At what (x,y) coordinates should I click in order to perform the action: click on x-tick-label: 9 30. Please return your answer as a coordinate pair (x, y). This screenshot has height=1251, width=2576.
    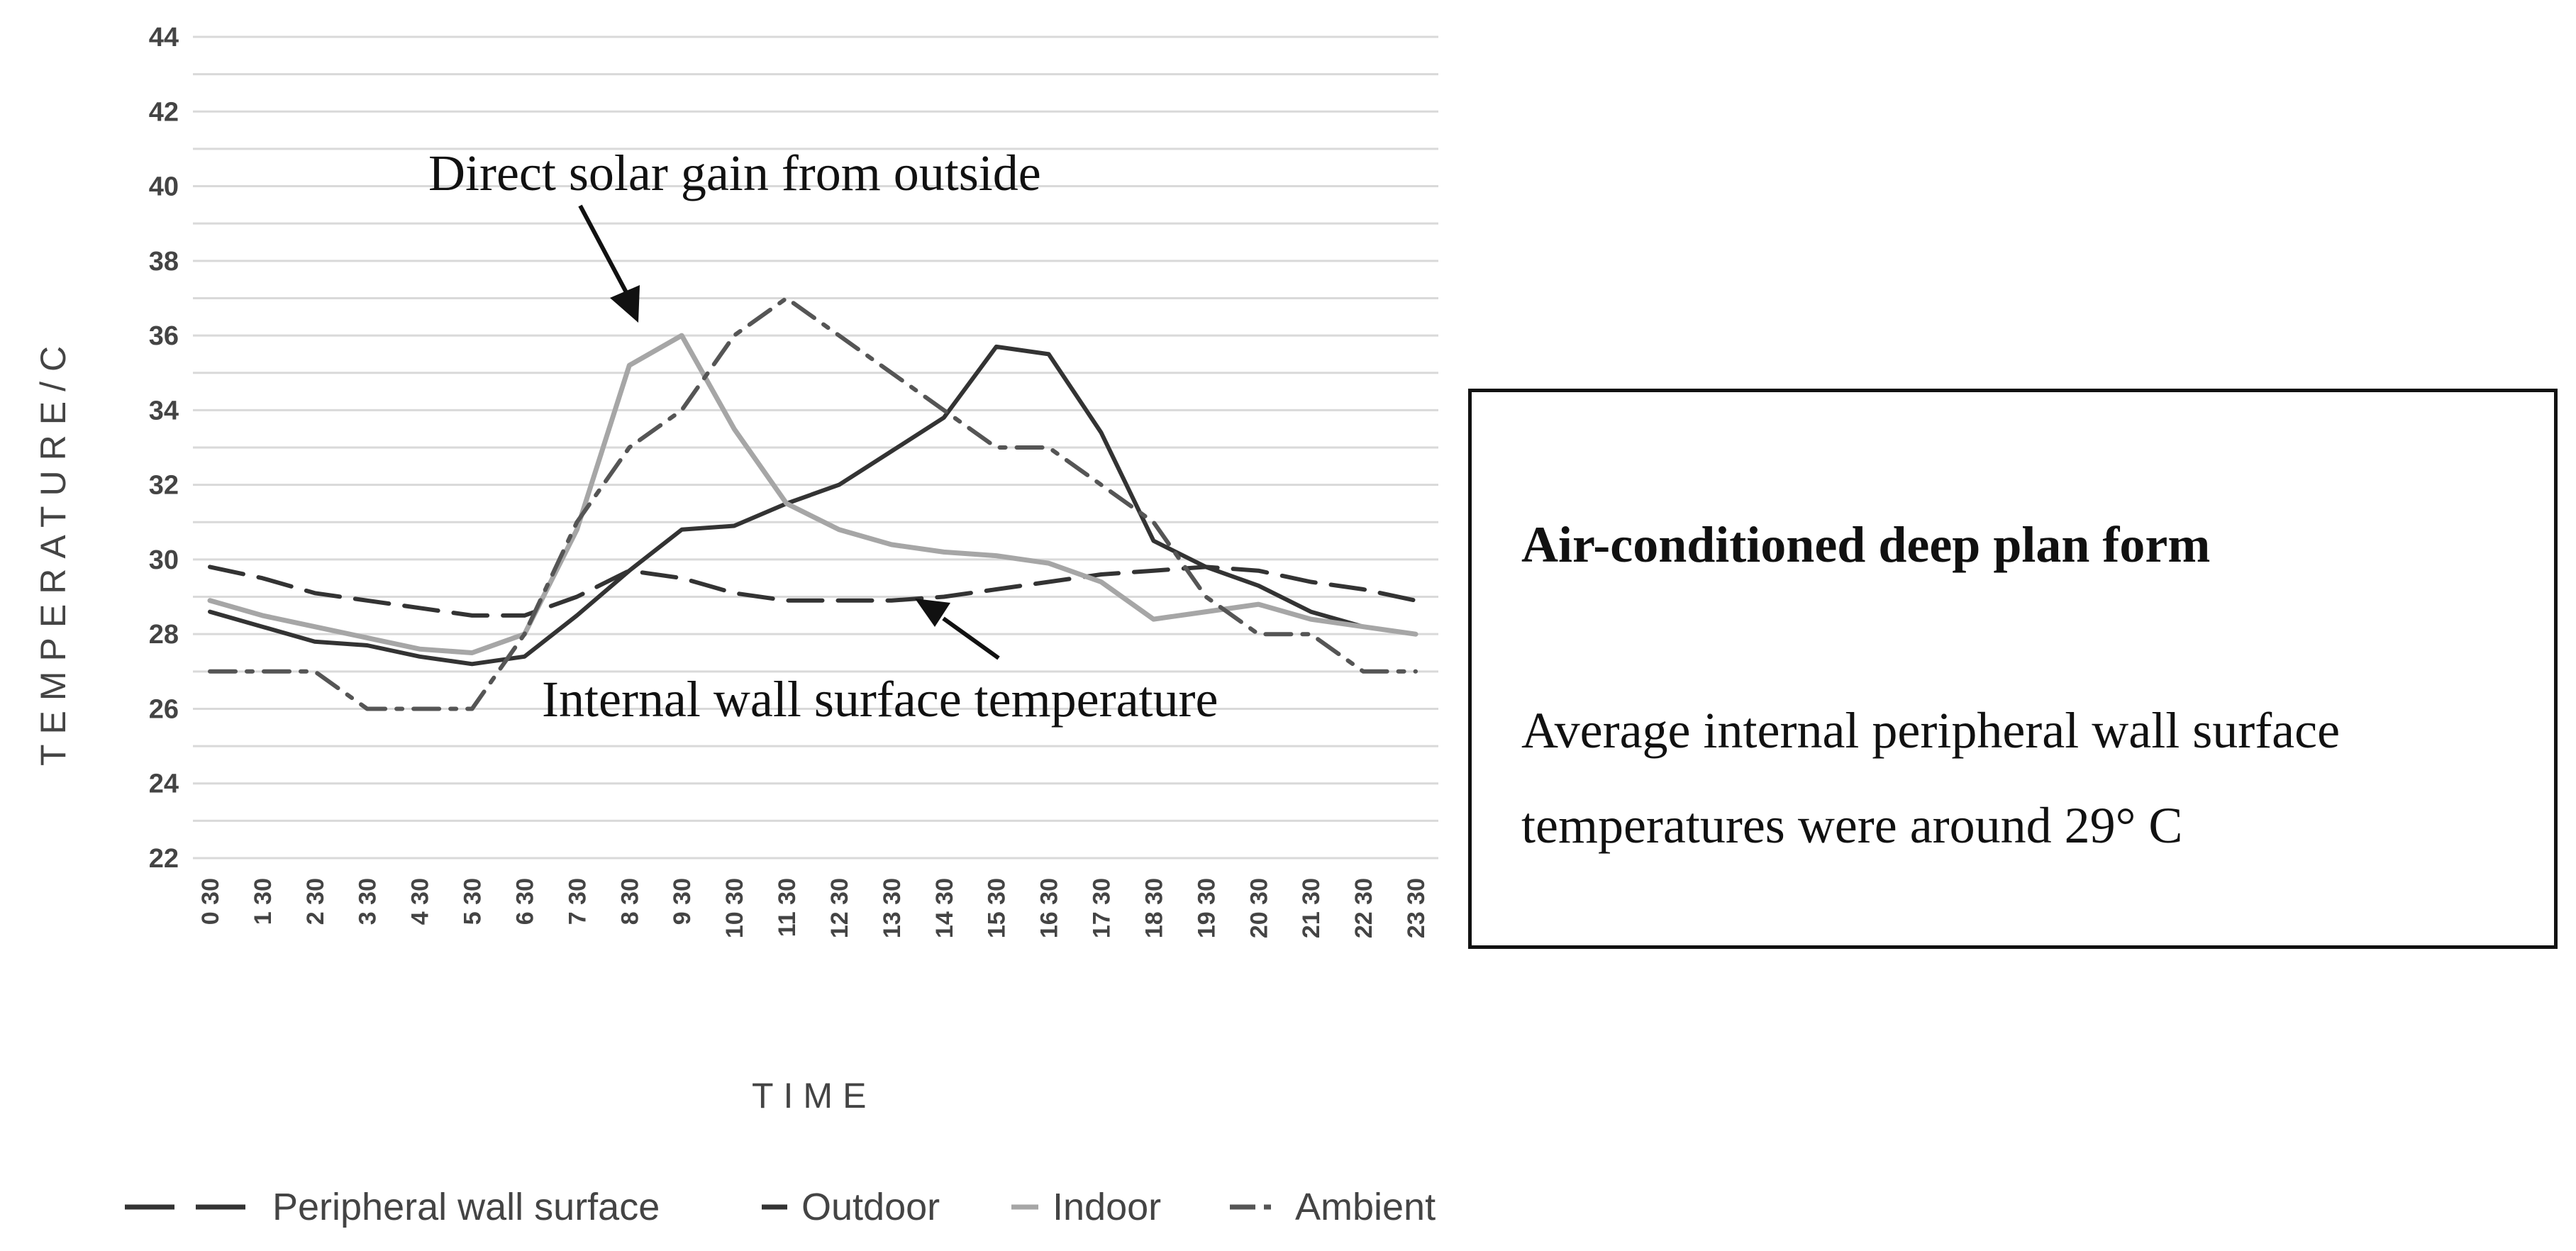
    Looking at the image, I should click on (682, 901).